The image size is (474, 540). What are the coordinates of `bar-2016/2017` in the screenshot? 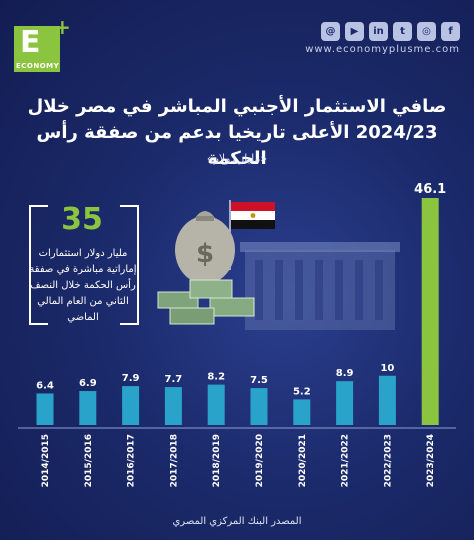 It's located at (131, 405).